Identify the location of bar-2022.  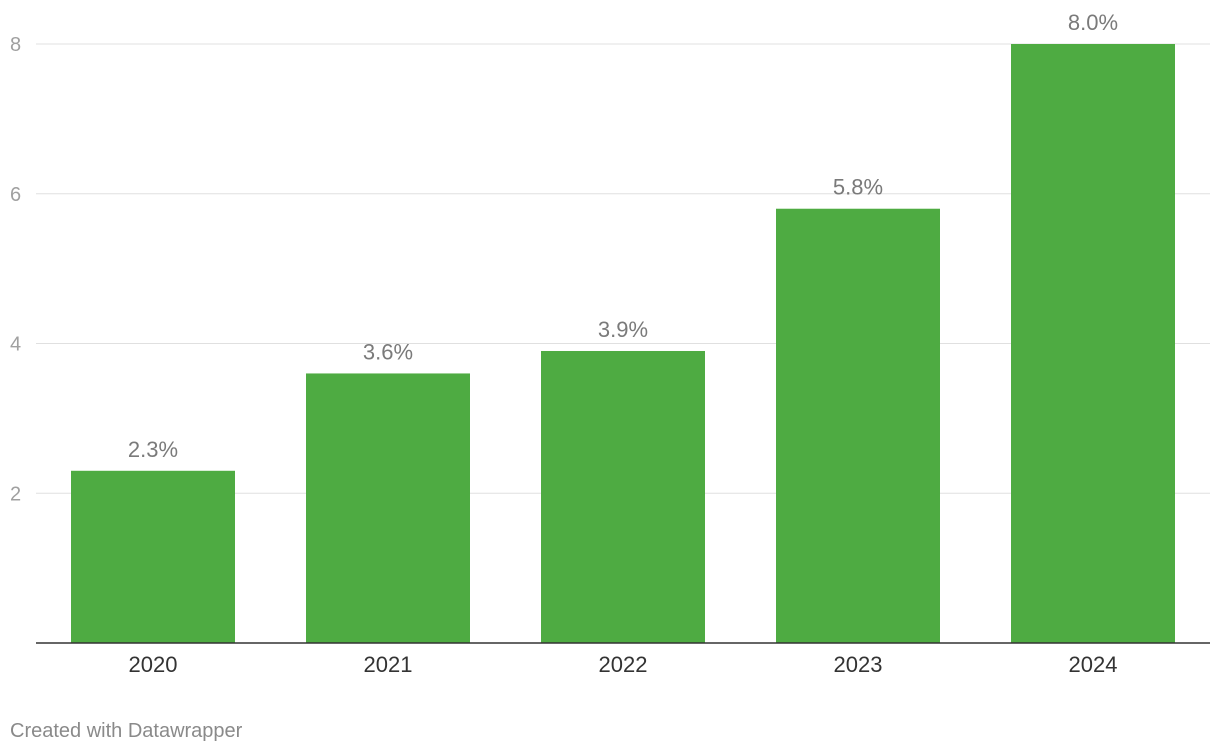
(623, 496).